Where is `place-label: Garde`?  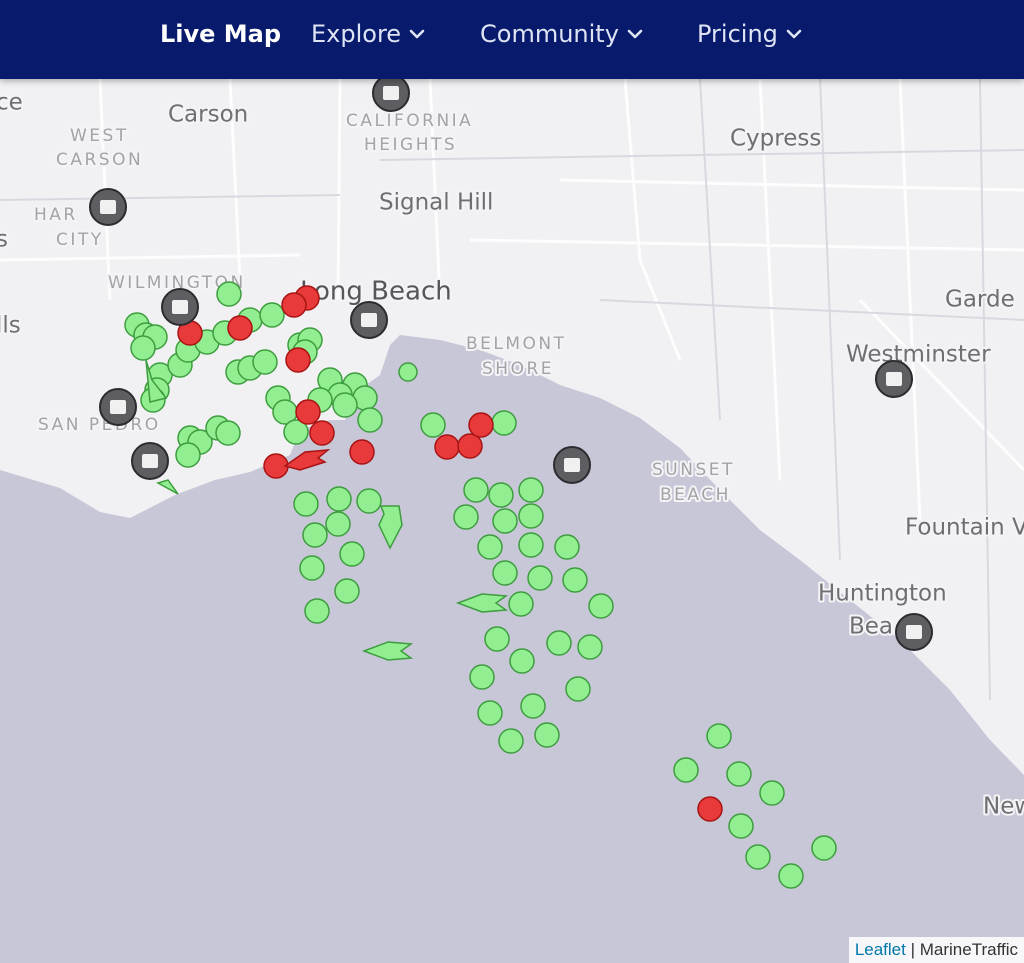
place-label: Garde is located at coordinates (980, 300).